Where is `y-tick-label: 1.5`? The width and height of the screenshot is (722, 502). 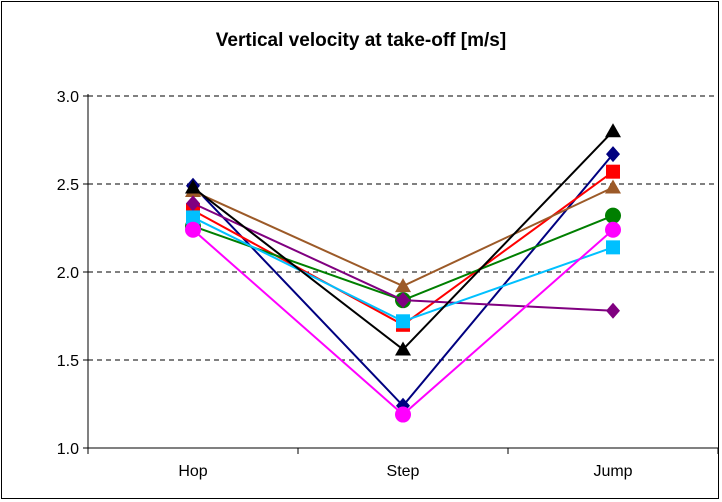 y-tick-label: 1.5 is located at coordinates (68, 361).